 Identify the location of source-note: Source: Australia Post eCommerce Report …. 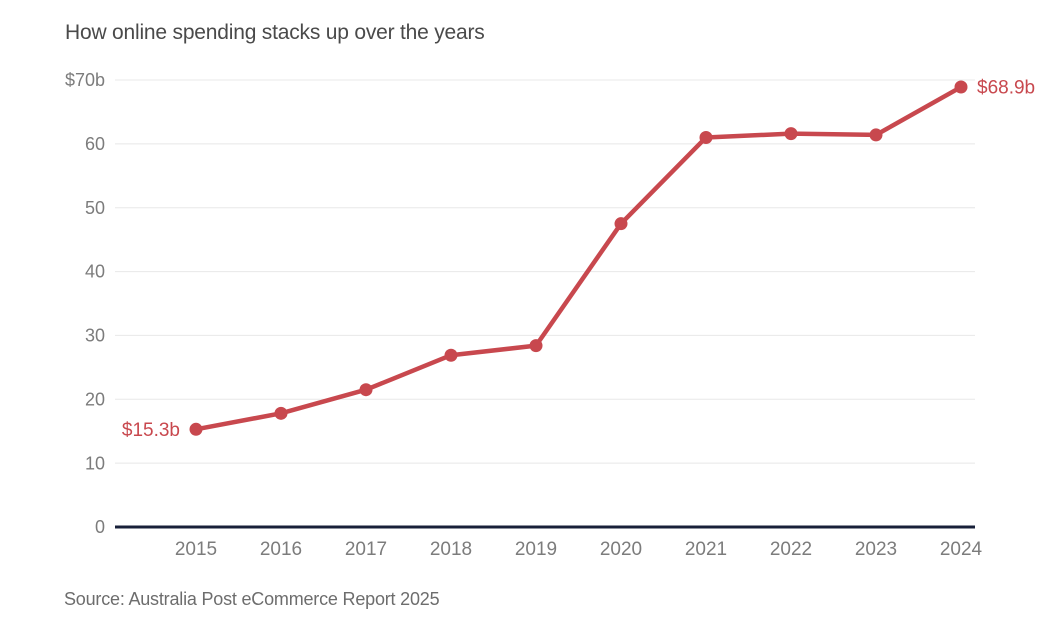
(252, 599).